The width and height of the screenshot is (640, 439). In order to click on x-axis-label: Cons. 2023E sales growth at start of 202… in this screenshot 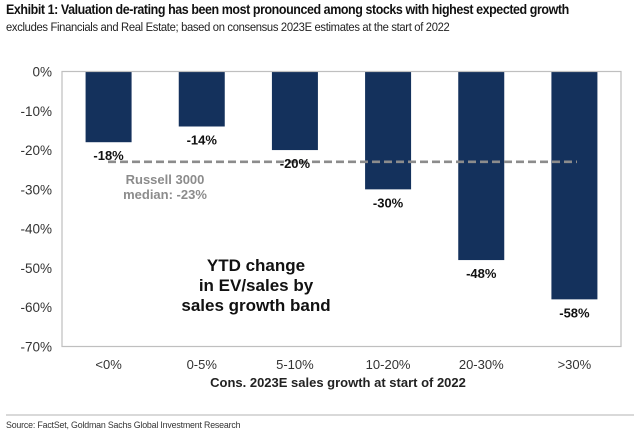, I will do `click(338, 382)`.